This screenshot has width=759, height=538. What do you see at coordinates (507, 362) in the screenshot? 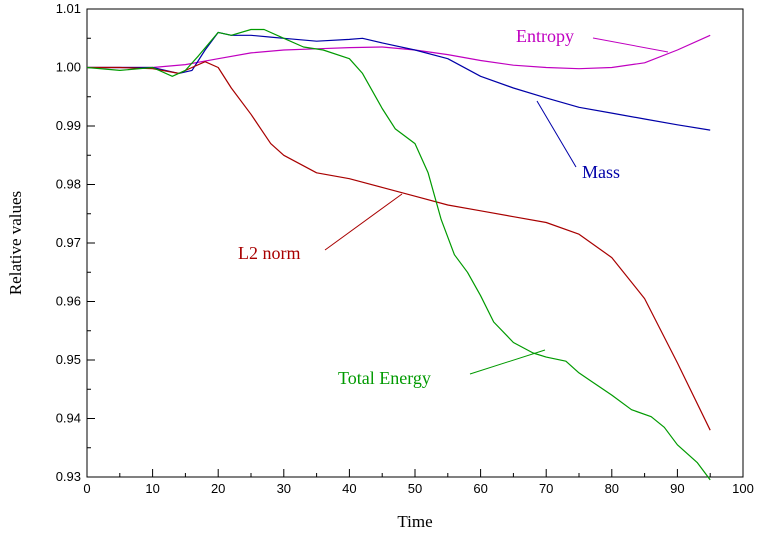
I see `total-energy-leader-line` at bounding box center [507, 362].